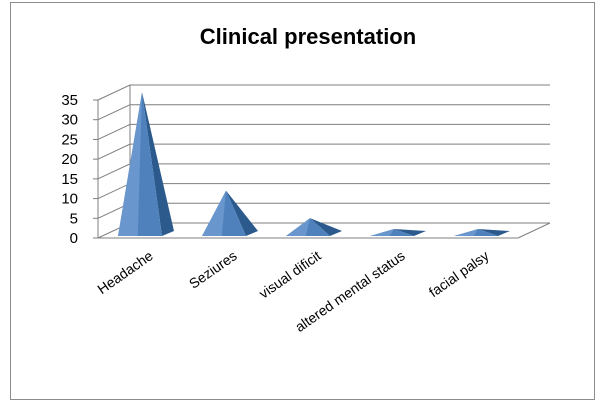  What do you see at coordinates (534, 230) in the screenshot?
I see `floor-right-edge` at bounding box center [534, 230].